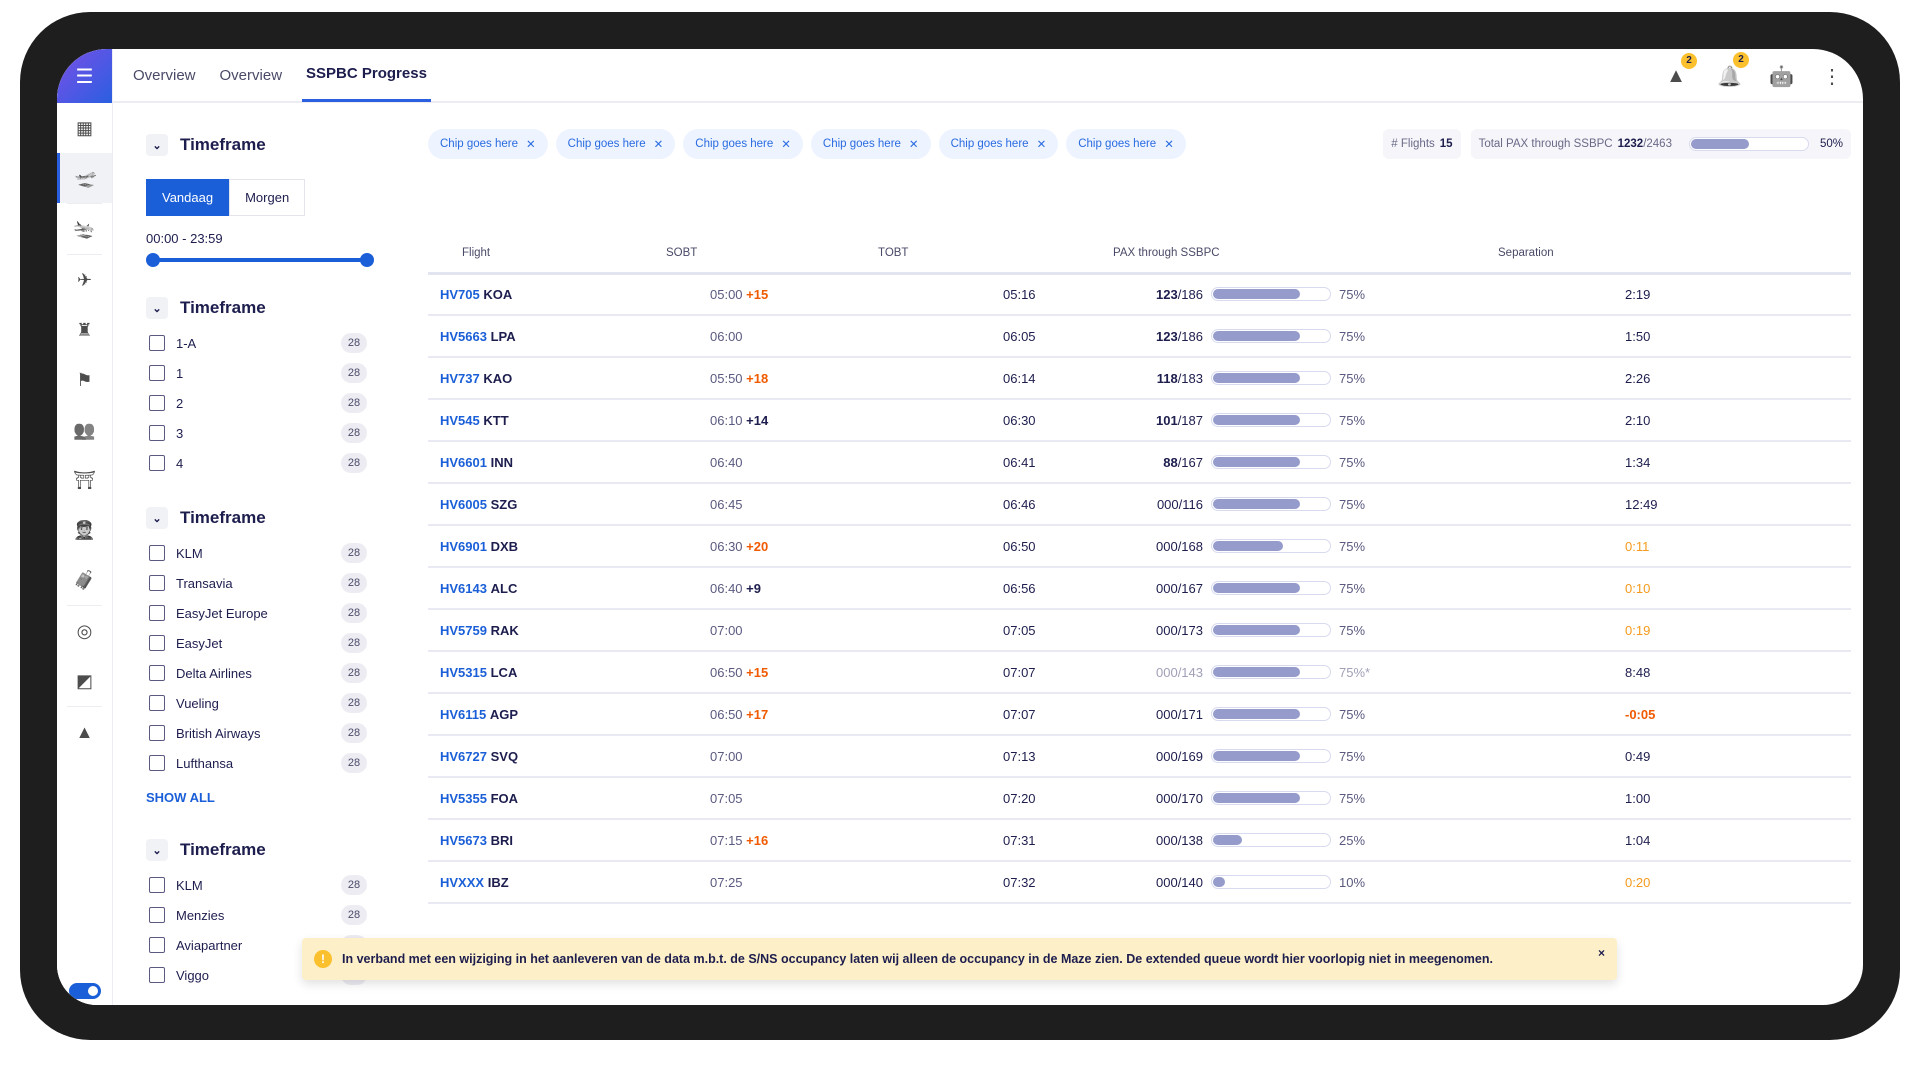 The width and height of the screenshot is (1920, 1068). I want to click on flight-code: HV6727, so click(463, 756).